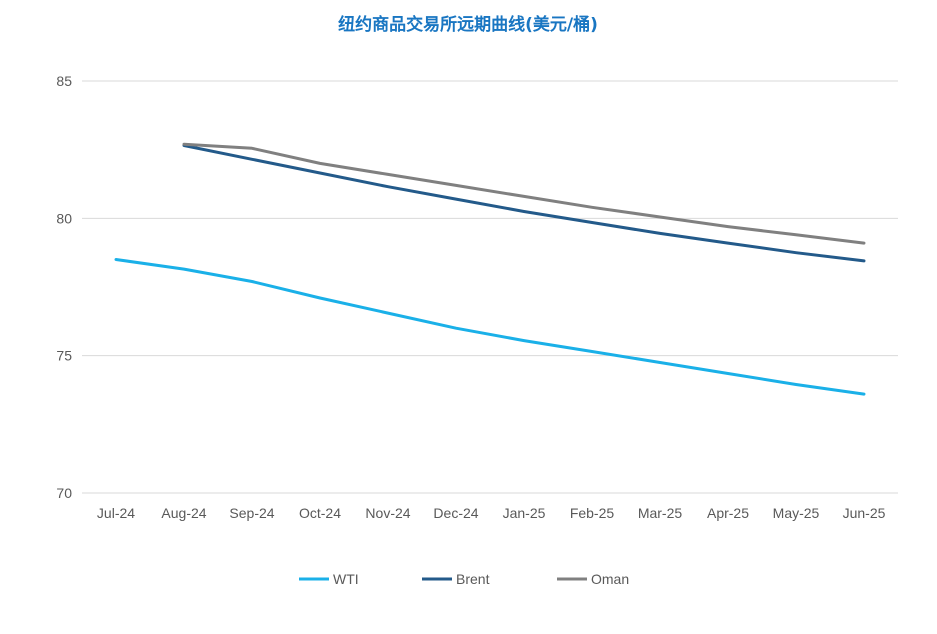  What do you see at coordinates (64, 81) in the screenshot?
I see `y-tick-label: 85` at bounding box center [64, 81].